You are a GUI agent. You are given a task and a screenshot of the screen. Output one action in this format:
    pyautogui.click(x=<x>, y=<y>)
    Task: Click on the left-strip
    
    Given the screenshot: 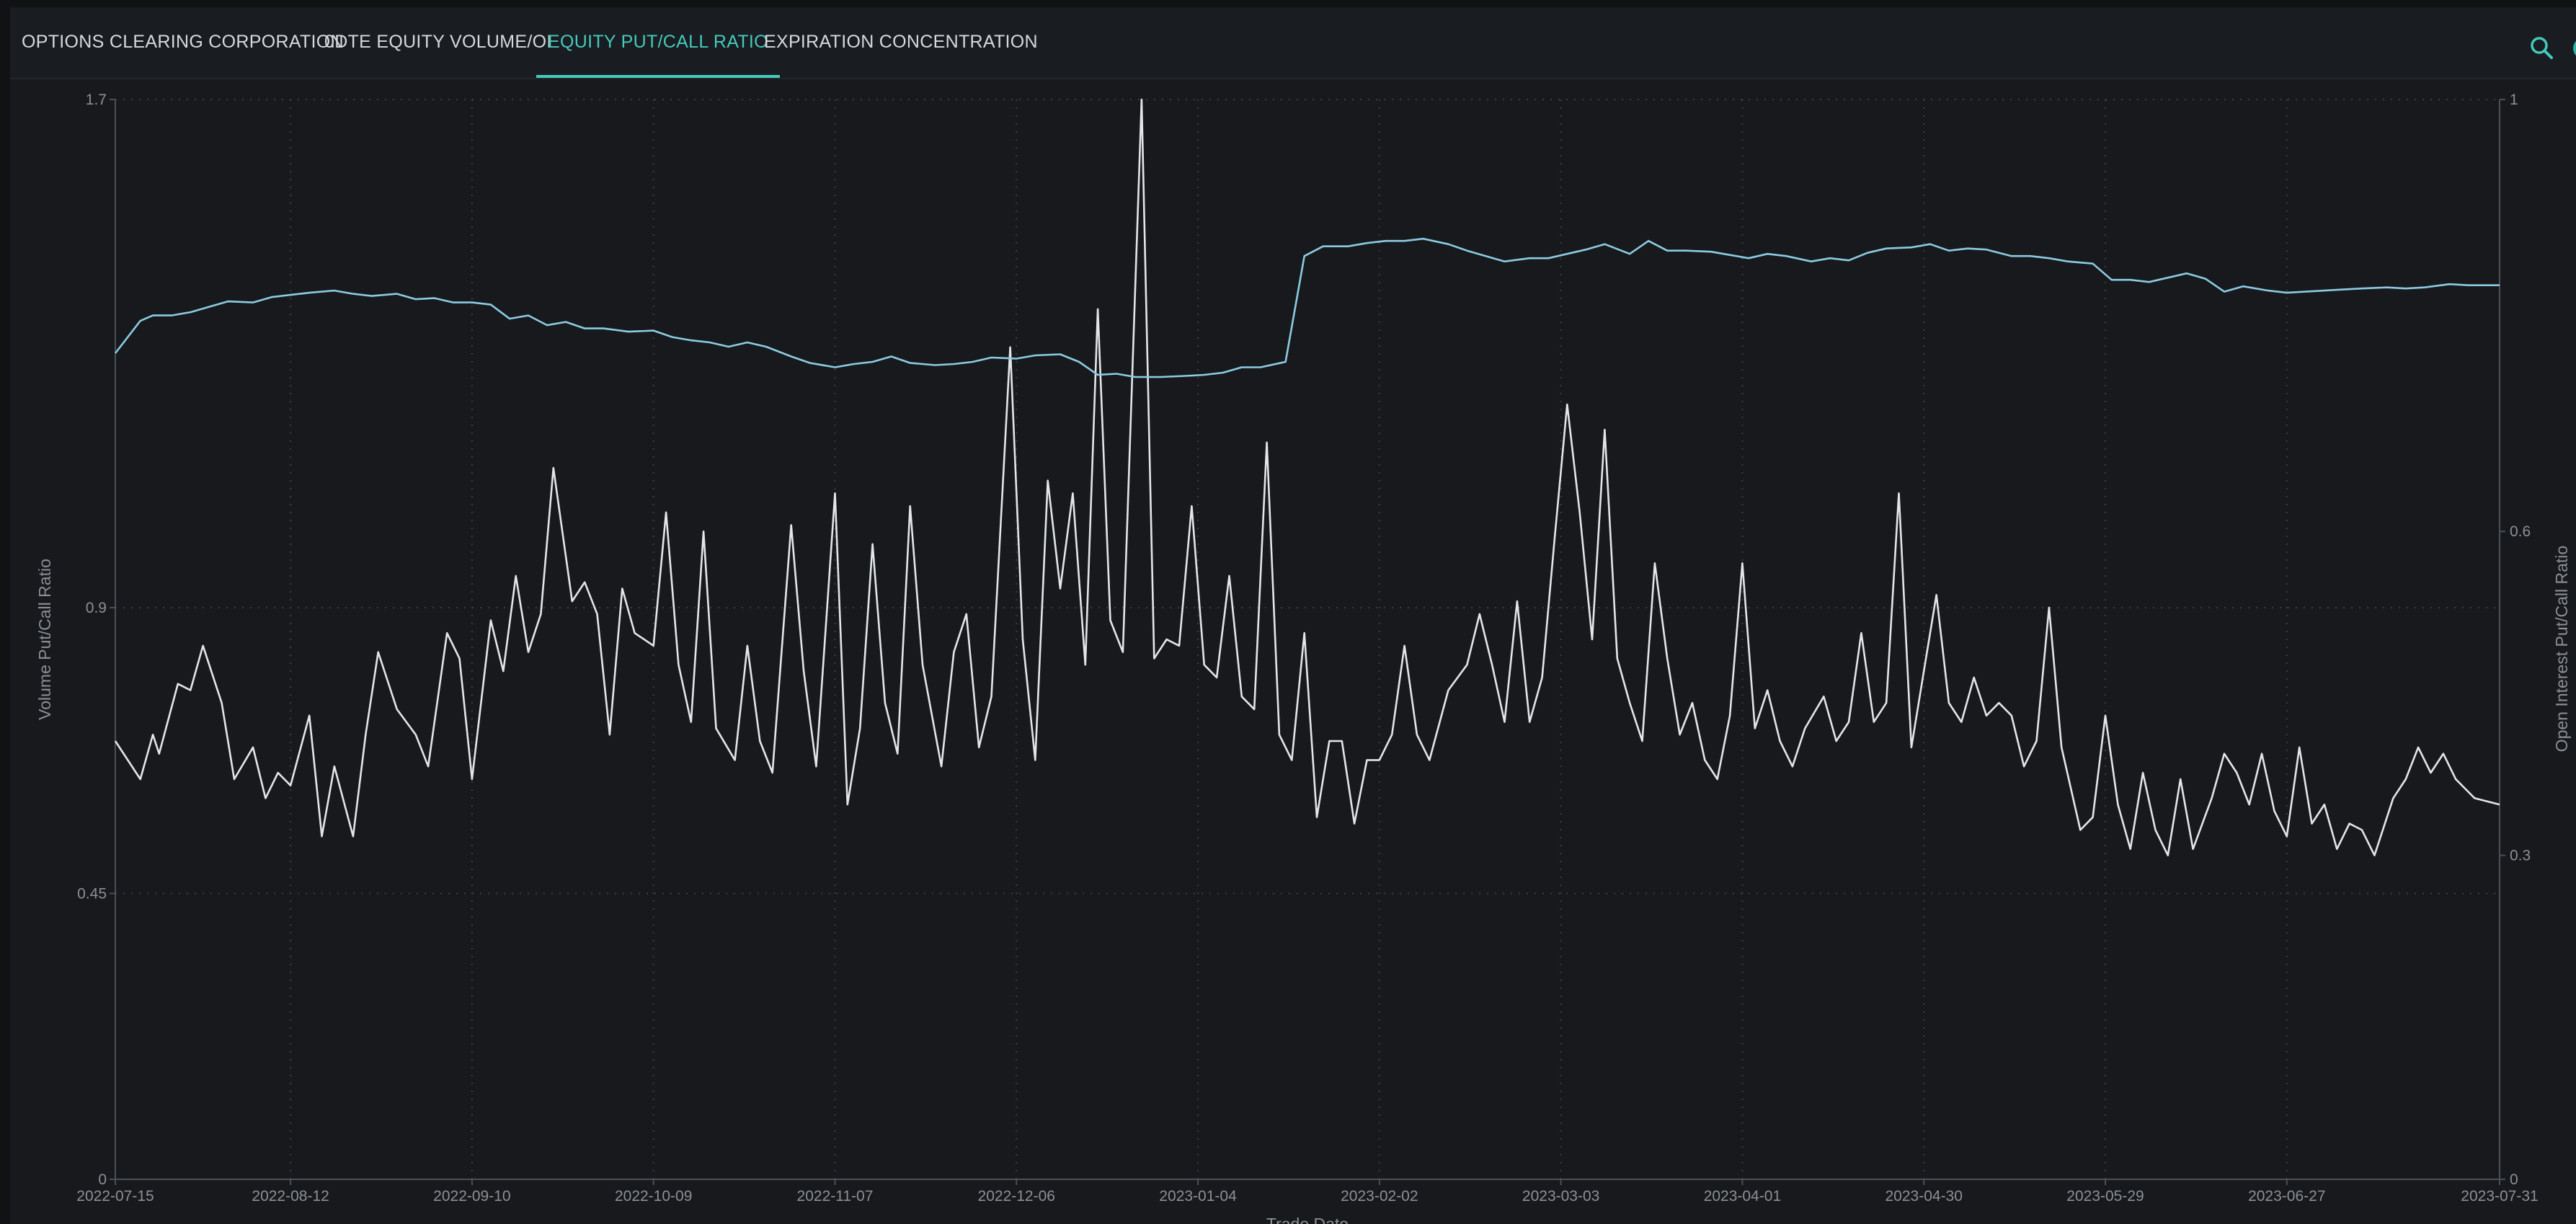 What is the action you would take?
    pyautogui.click(x=5, y=612)
    